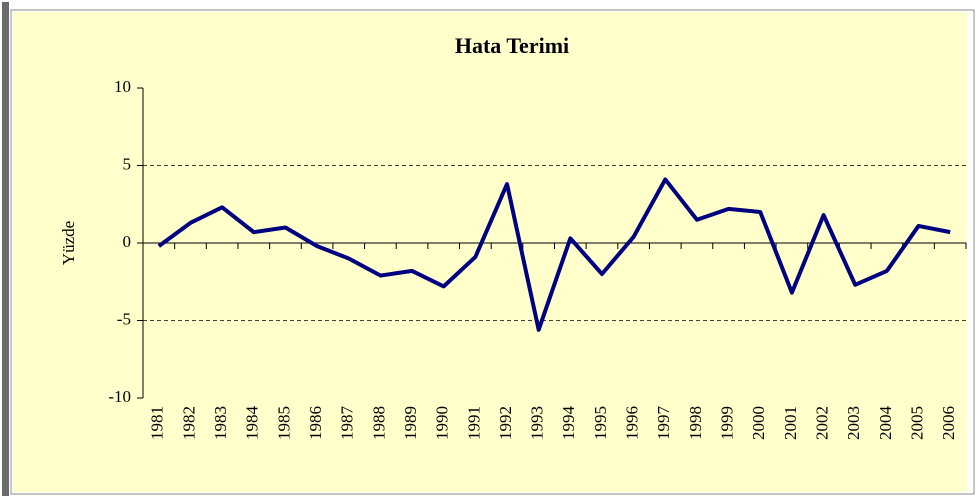 The image size is (979, 499). What do you see at coordinates (127, 241) in the screenshot?
I see `y-tick-label: 0` at bounding box center [127, 241].